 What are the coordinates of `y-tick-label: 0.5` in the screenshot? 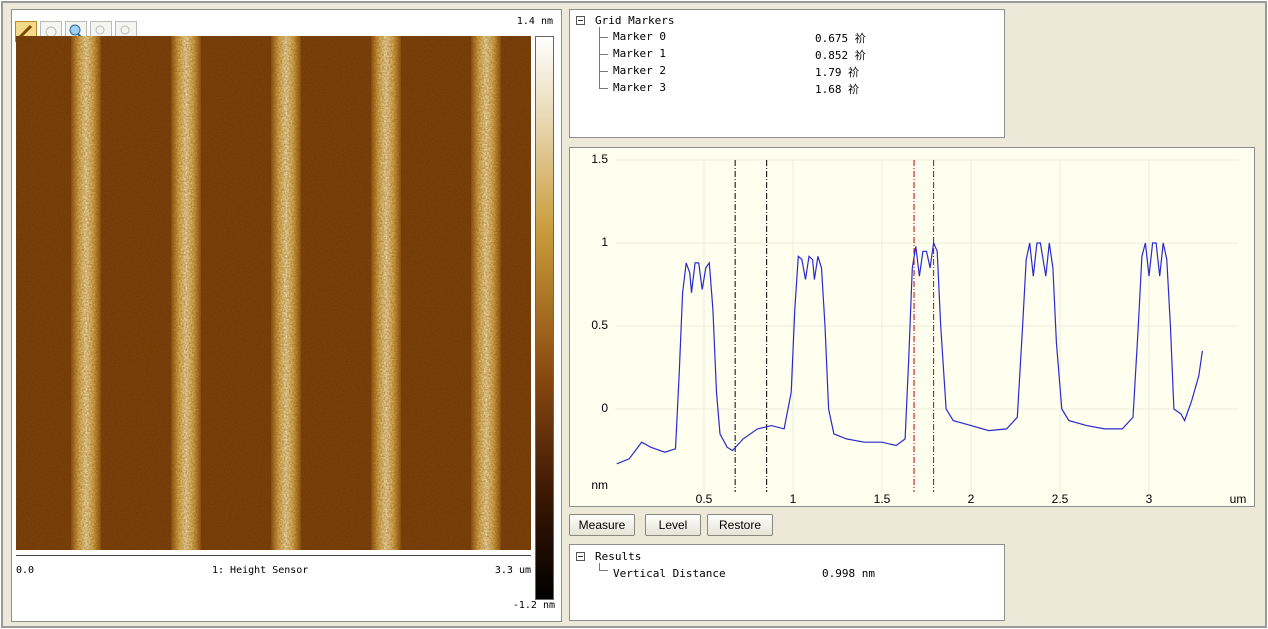 It's located at (599, 325).